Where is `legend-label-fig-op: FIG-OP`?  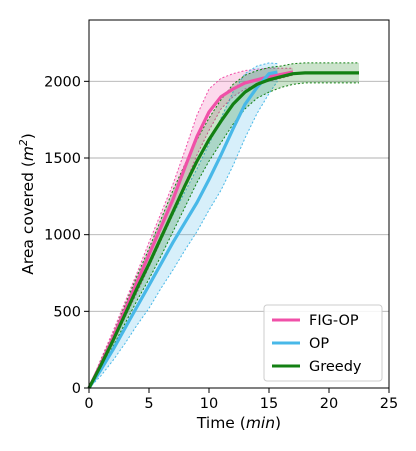 legend-label-fig-op: FIG-OP is located at coordinates (334, 321).